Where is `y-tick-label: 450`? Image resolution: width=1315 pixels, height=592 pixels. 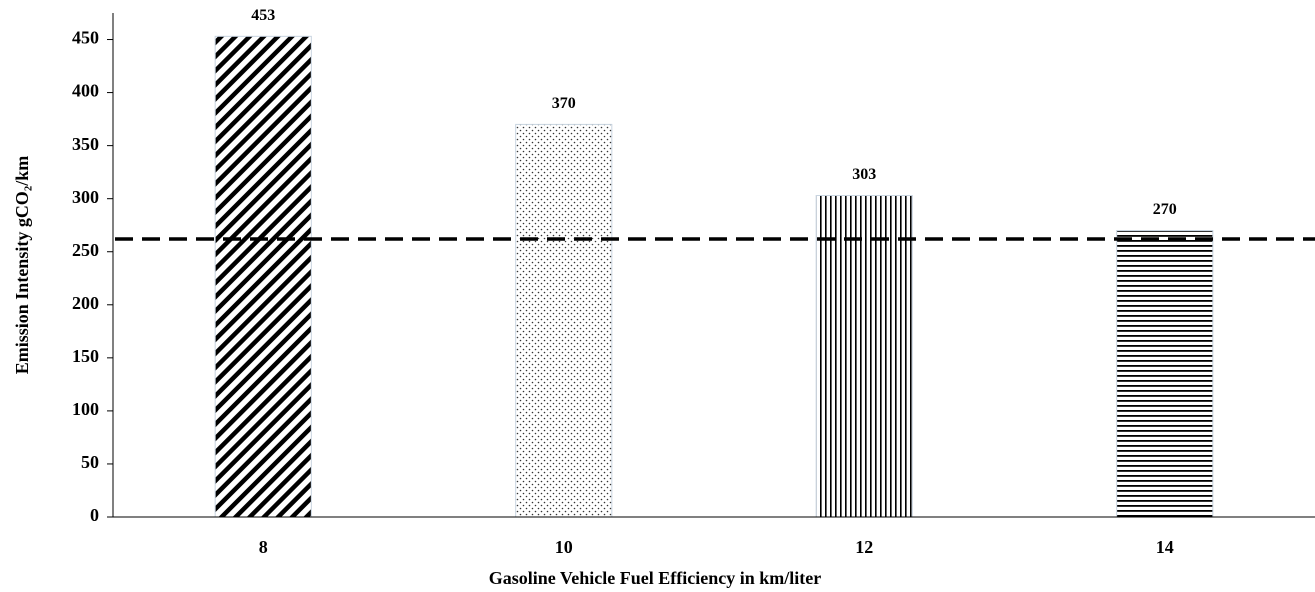 y-tick-label: 450 is located at coordinates (85, 38).